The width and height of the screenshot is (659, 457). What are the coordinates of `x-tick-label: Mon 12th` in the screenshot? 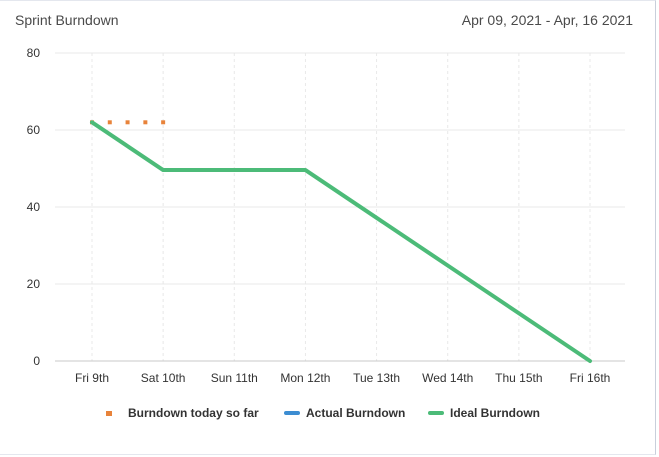 It's located at (305, 378).